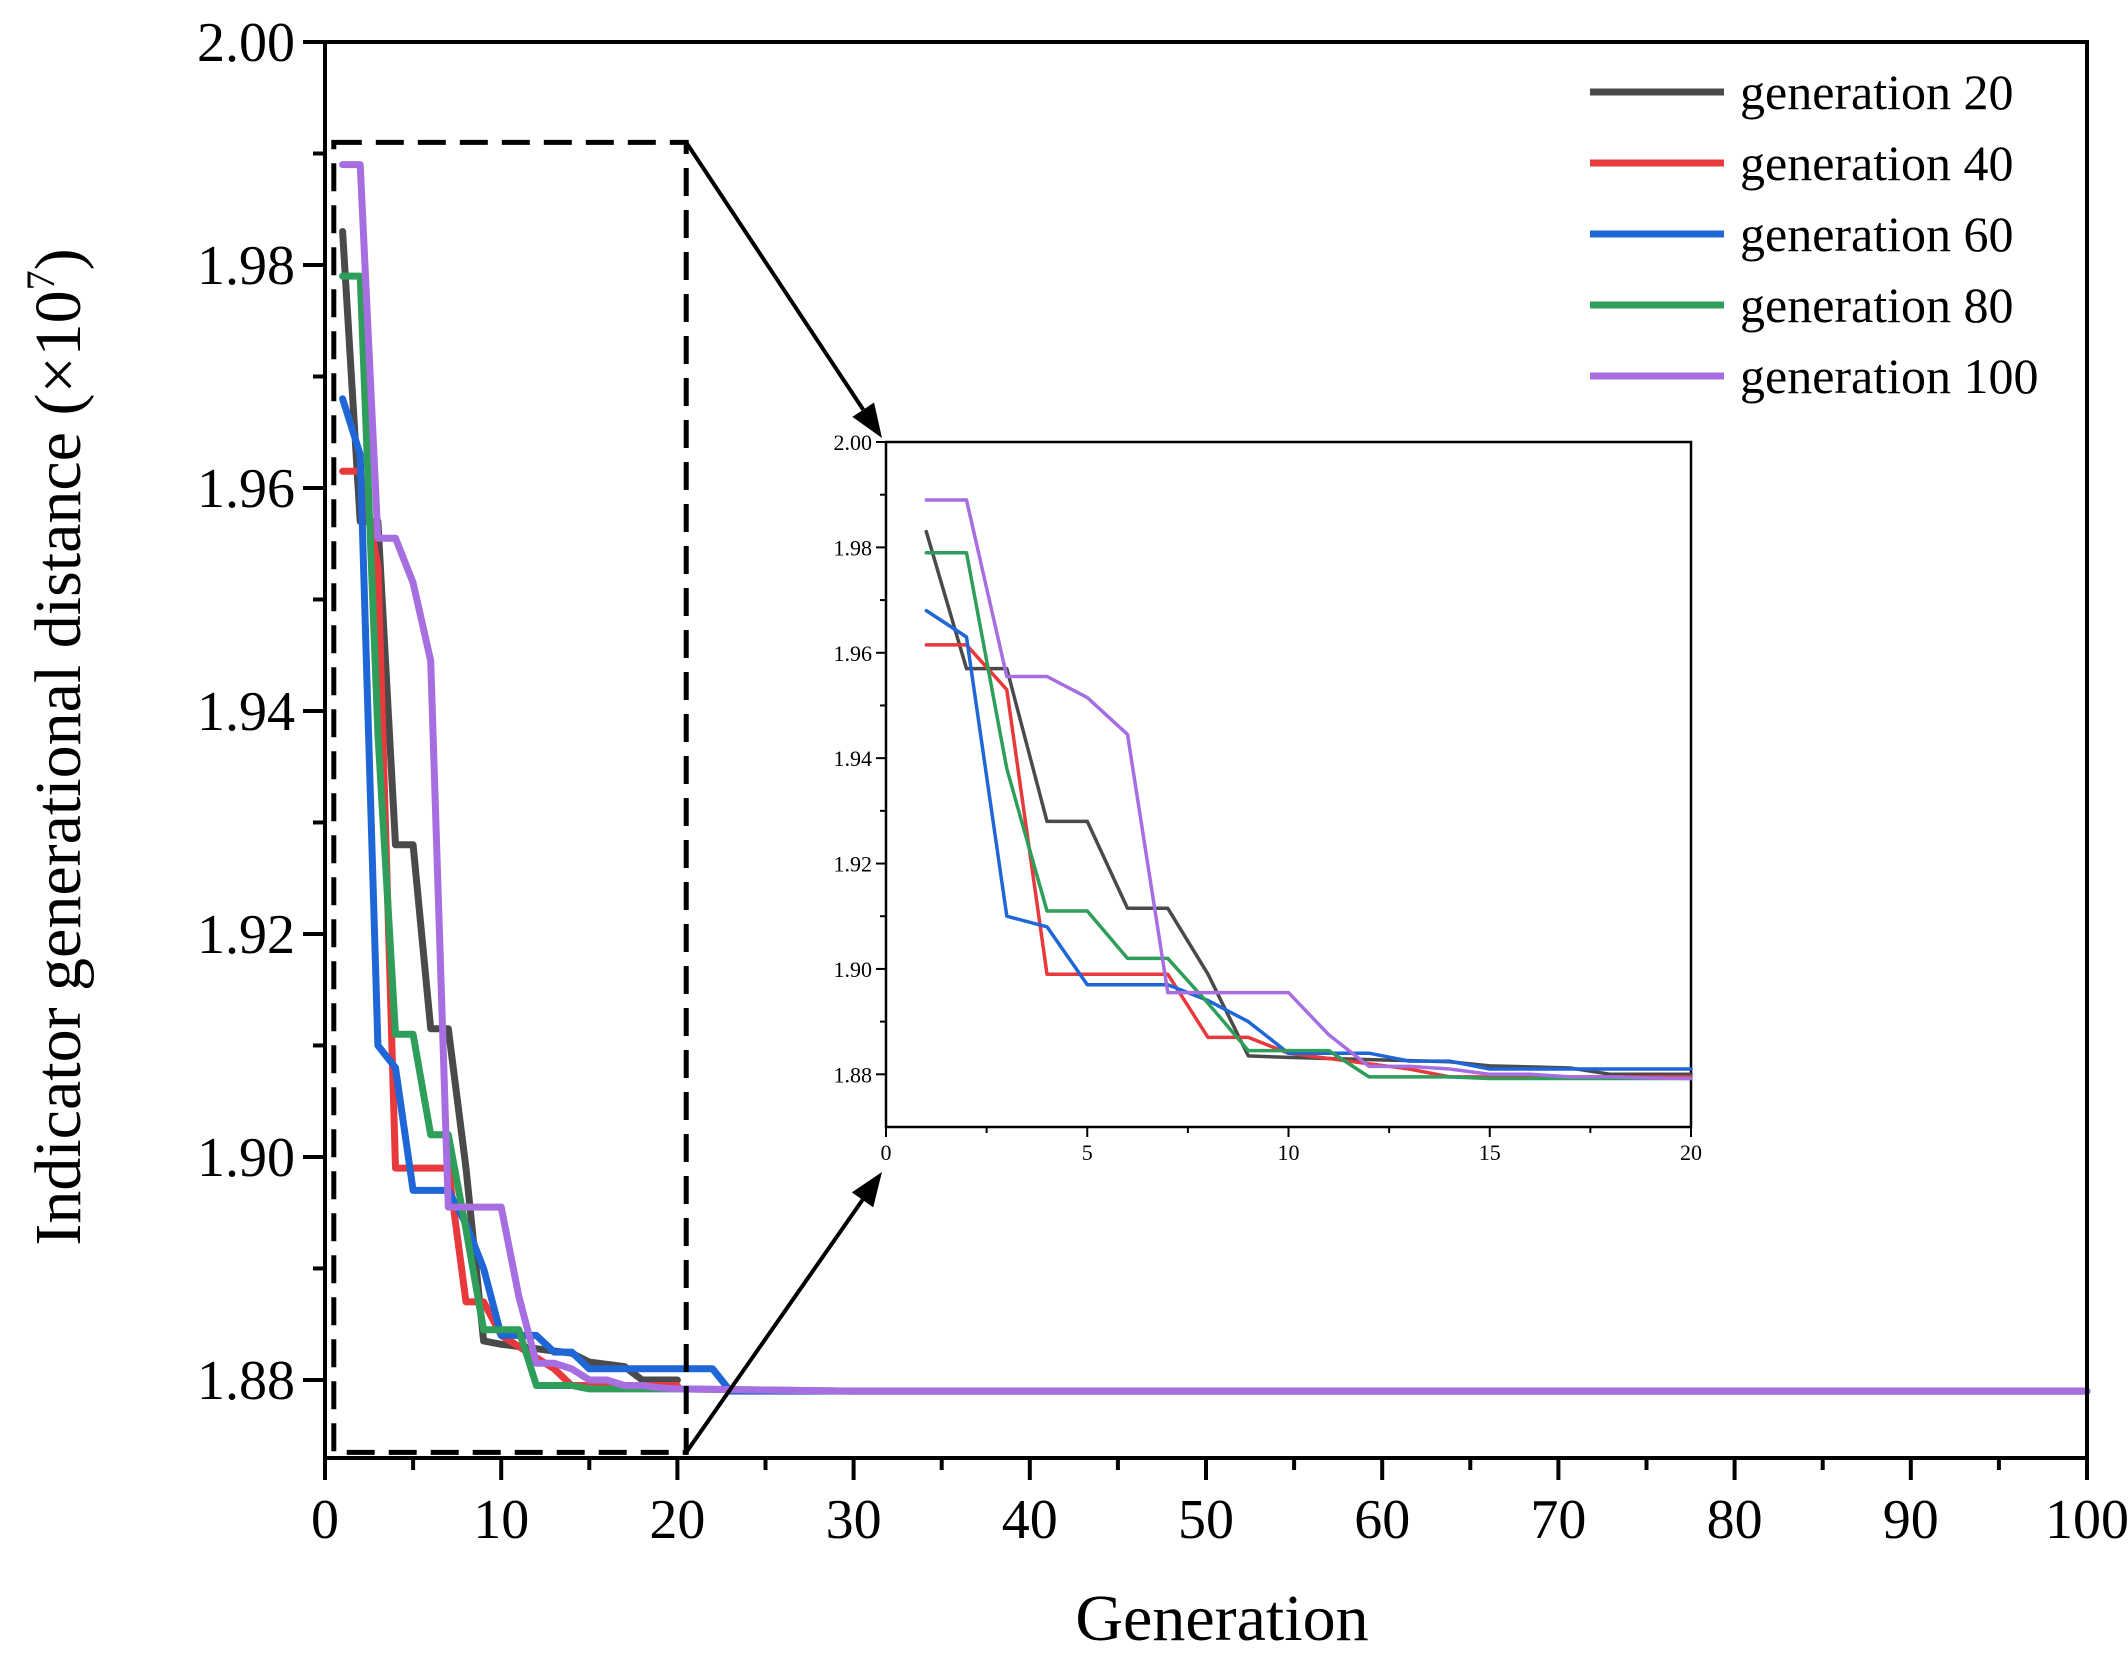 The width and height of the screenshot is (2128, 1667). What do you see at coordinates (1087, 1152) in the screenshot?
I see `inset-x-tick-label: 5` at bounding box center [1087, 1152].